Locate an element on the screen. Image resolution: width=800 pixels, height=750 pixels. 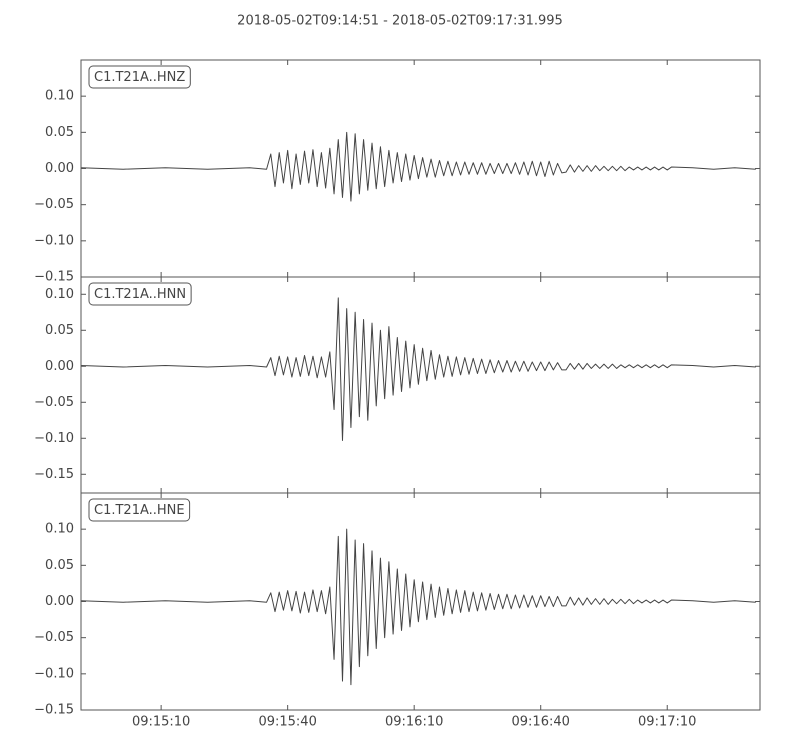
x-tick-label: 09:15:40 is located at coordinates (287, 722).